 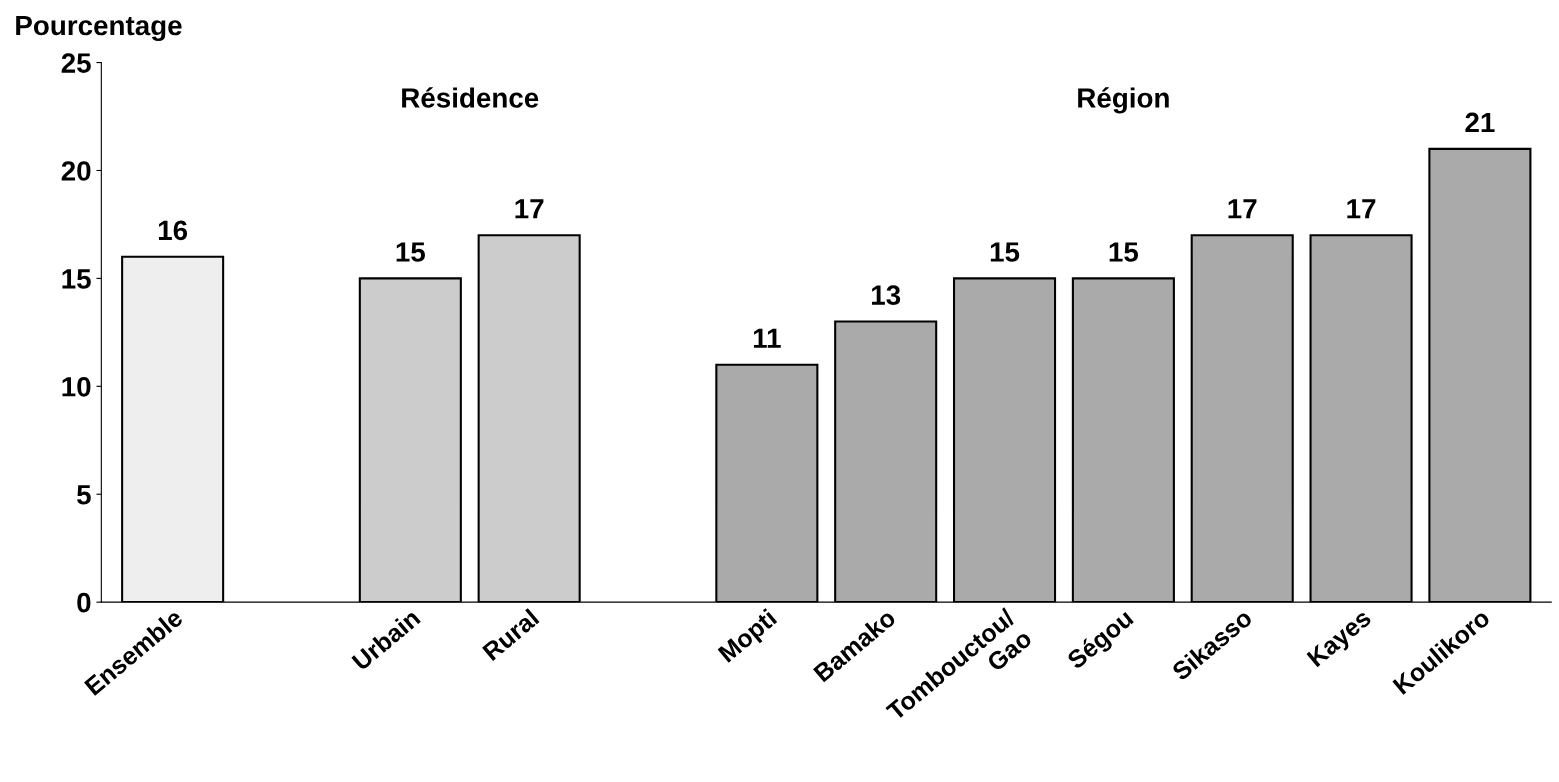 What do you see at coordinates (886, 295) in the screenshot?
I see `data-label: 13` at bounding box center [886, 295].